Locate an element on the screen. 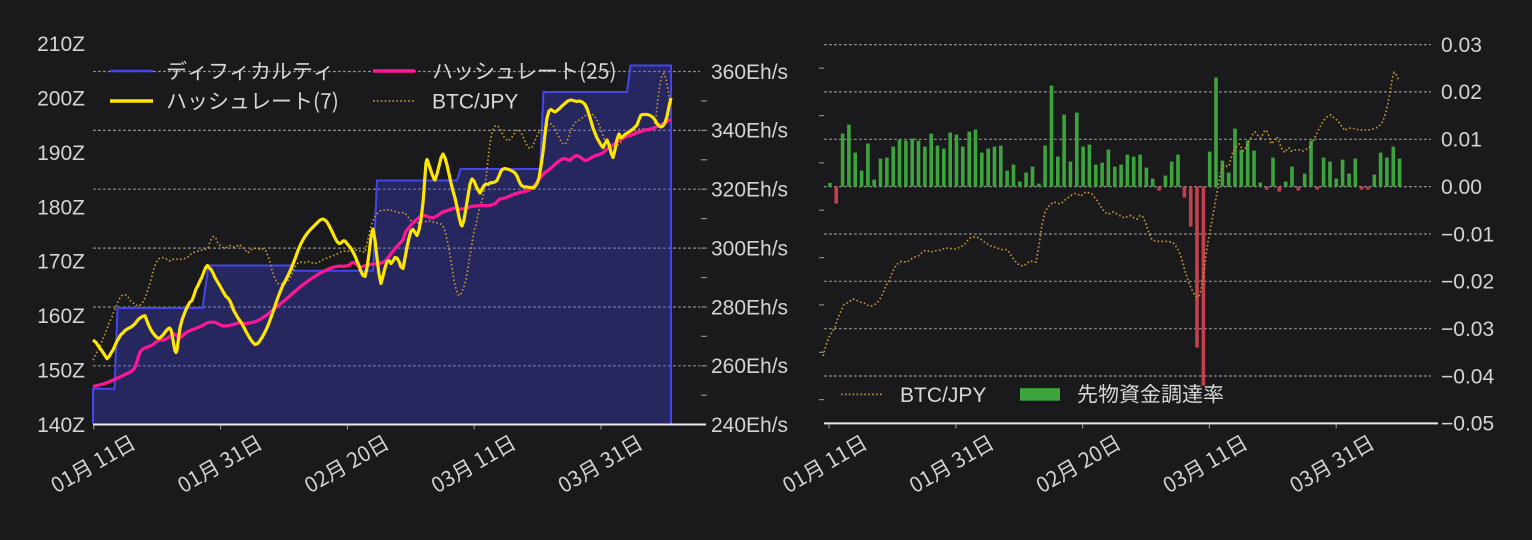 The width and height of the screenshot is (1532, 540). svg-text: 0.01 is located at coordinates (1461, 140).